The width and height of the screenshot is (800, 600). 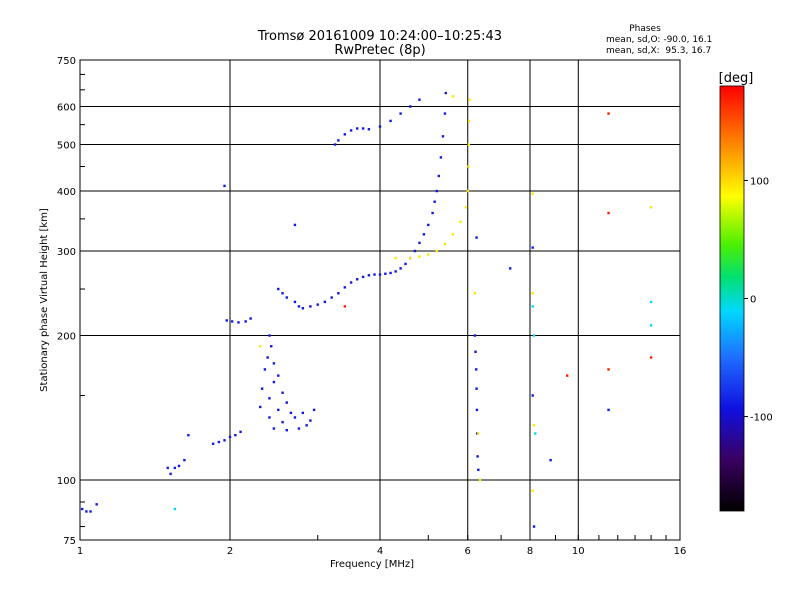 What do you see at coordinates (680, 551) in the screenshot?
I see `x-tick-label: 16` at bounding box center [680, 551].